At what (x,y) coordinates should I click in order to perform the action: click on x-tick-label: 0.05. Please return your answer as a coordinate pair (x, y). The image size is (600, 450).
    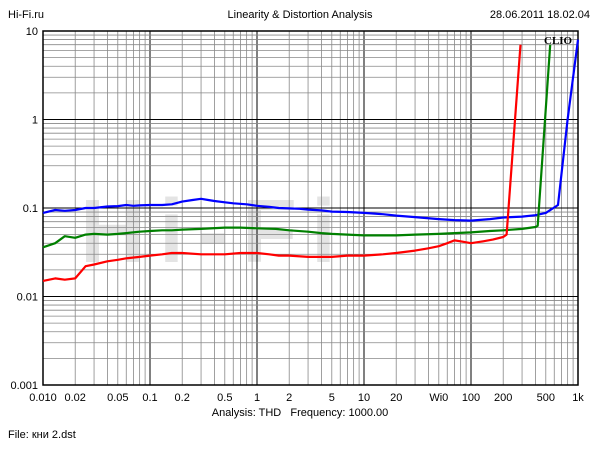
    Looking at the image, I should click on (117, 398).